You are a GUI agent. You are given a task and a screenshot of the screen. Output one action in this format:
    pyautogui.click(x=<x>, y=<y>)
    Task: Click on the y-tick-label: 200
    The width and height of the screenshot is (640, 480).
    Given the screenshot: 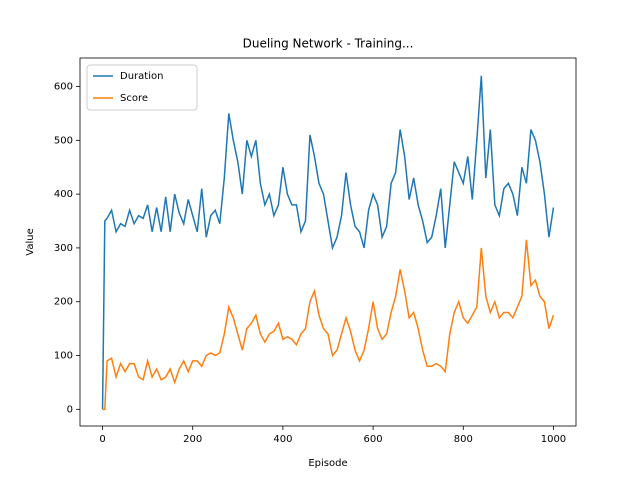 What is the action you would take?
    pyautogui.click(x=63, y=302)
    